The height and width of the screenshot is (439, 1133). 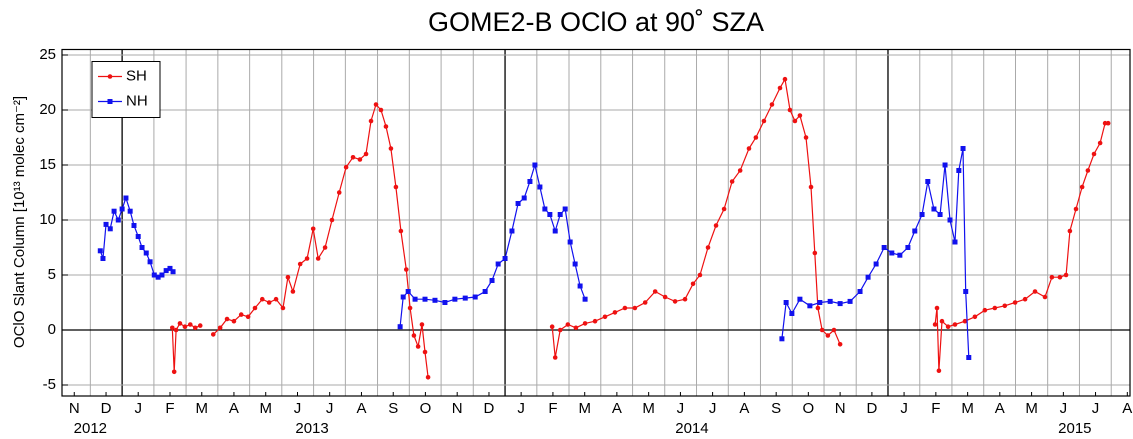 What do you see at coordinates (126, 89) in the screenshot?
I see `legend-box` at bounding box center [126, 89].